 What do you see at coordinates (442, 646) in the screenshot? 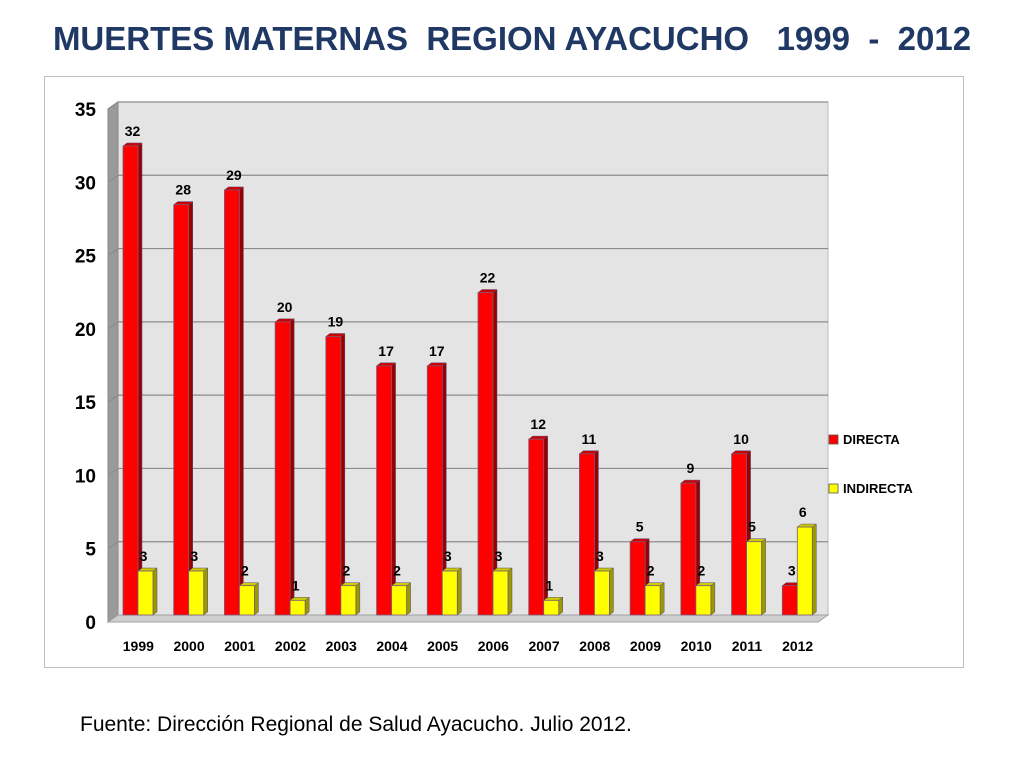
I see `x-tick-label: 2005` at bounding box center [442, 646].